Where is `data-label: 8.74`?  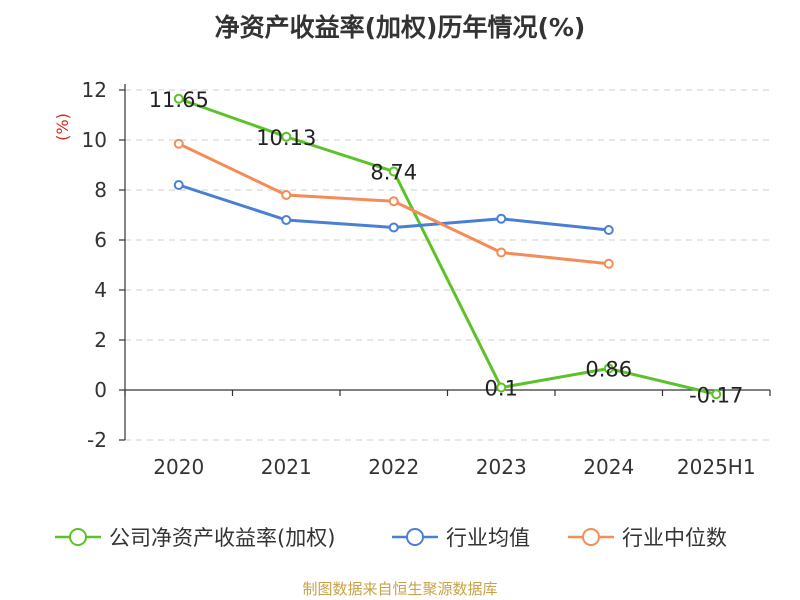
data-label: 8.74 is located at coordinates (393, 173).